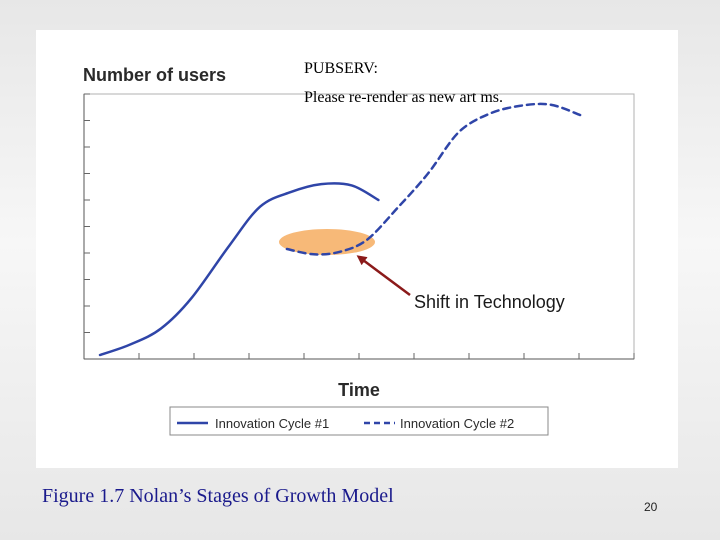 The height and width of the screenshot is (540, 720). What do you see at coordinates (404, 97) in the screenshot?
I see `editor-note-line-2: Please re-render as new art ms.` at bounding box center [404, 97].